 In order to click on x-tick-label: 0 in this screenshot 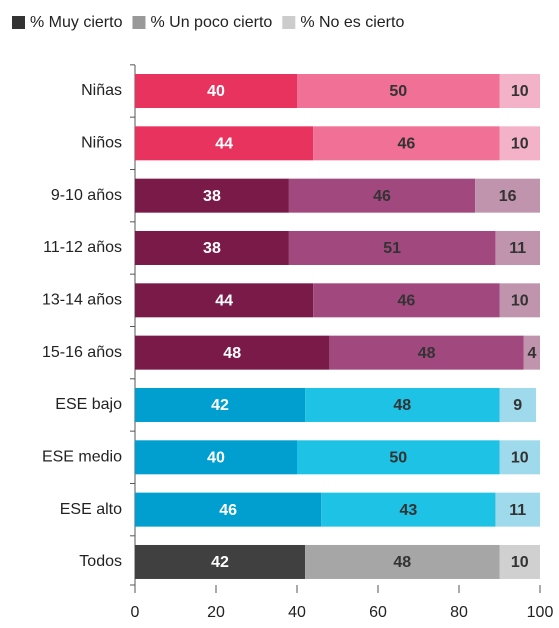, I will do `click(135, 612)`.